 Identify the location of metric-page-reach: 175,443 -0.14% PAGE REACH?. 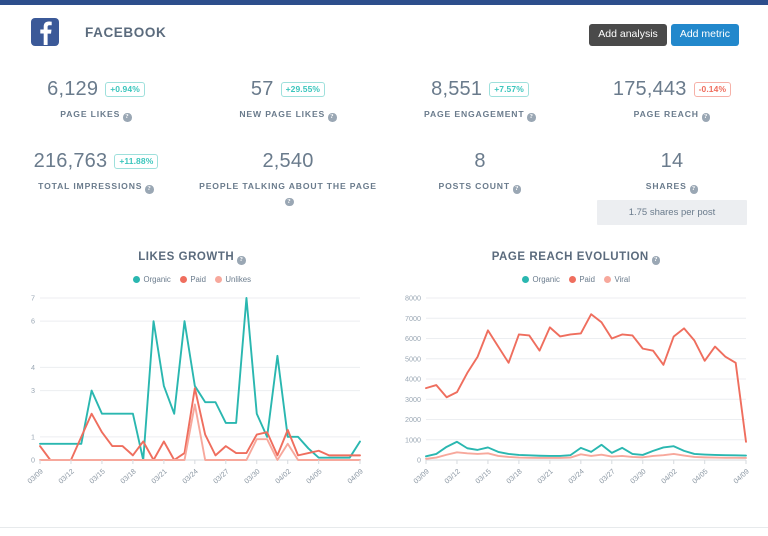
(672, 99).